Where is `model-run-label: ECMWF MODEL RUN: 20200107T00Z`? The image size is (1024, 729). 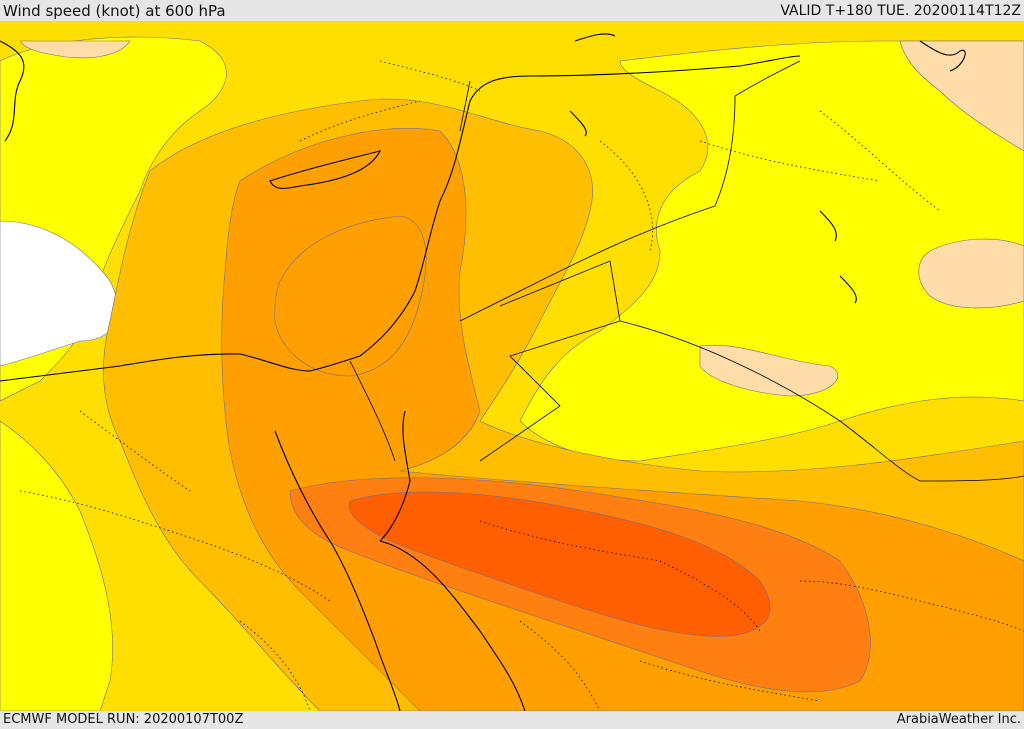
model-run-label: ECMWF MODEL RUN: 20200107T00Z is located at coordinates (123, 719).